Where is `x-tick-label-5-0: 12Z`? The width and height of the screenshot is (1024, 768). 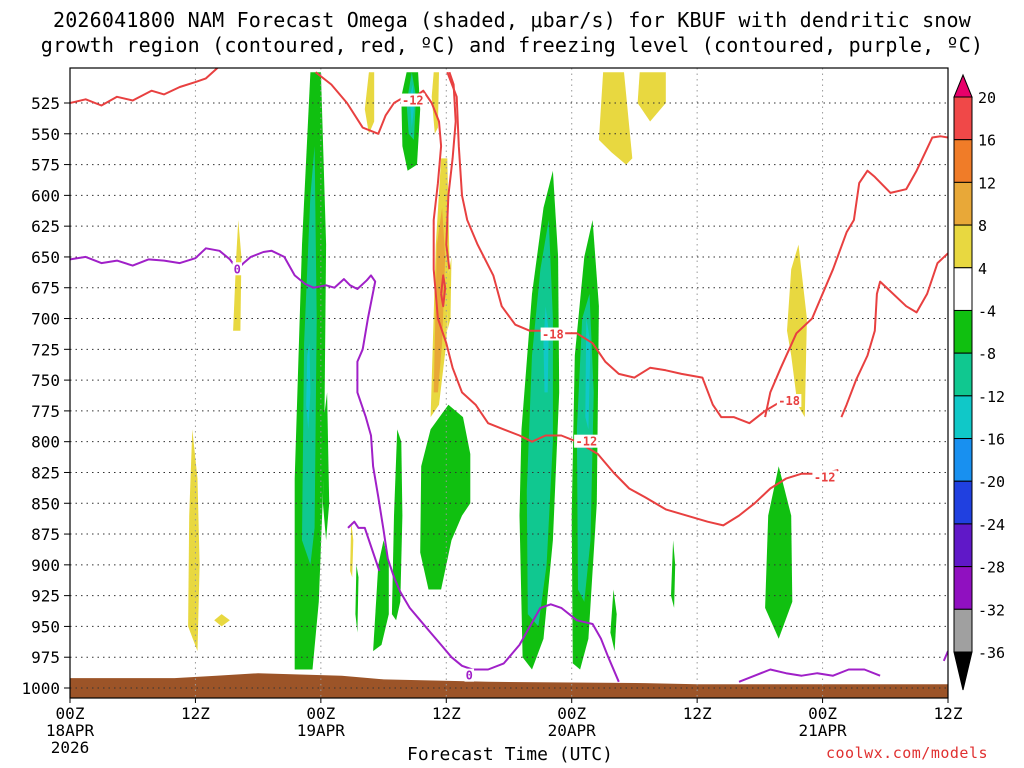
x-tick-label-5-0: 12Z is located at coordinates (697, 713).